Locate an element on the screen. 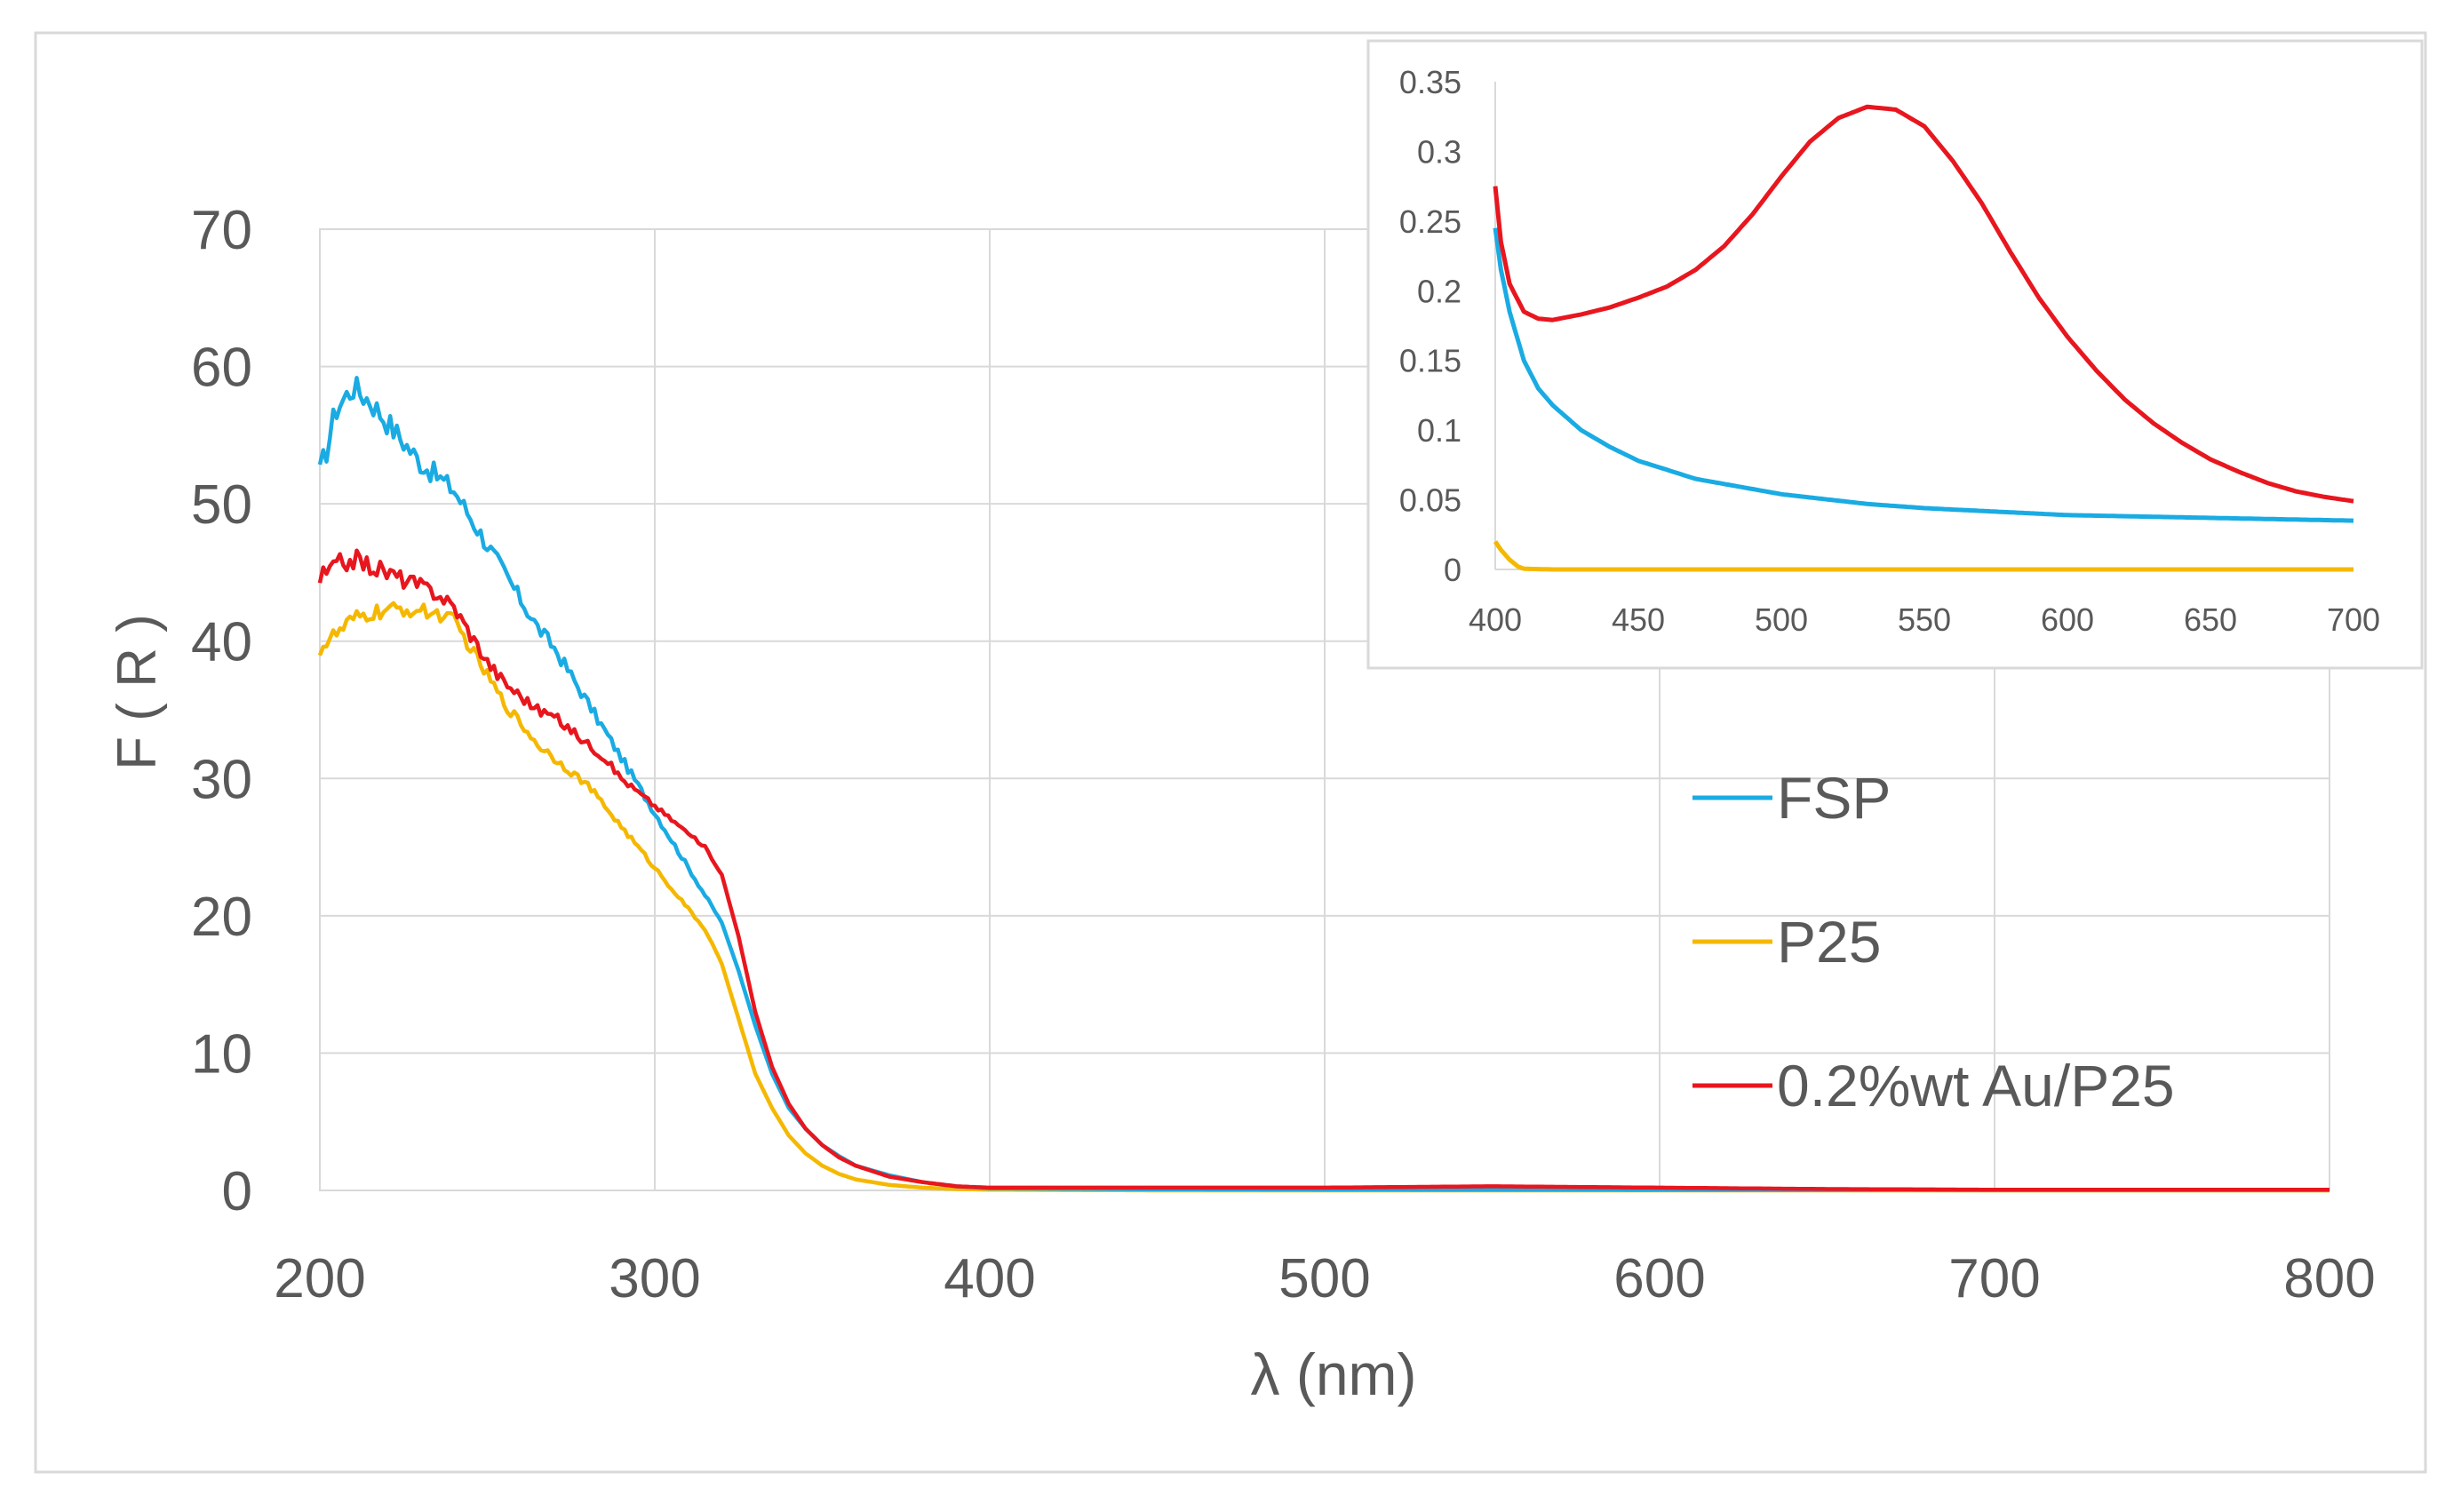 This screenshot has height=1512, width=2453. y-tick-label: 60 is located at coordinates (221, 368).